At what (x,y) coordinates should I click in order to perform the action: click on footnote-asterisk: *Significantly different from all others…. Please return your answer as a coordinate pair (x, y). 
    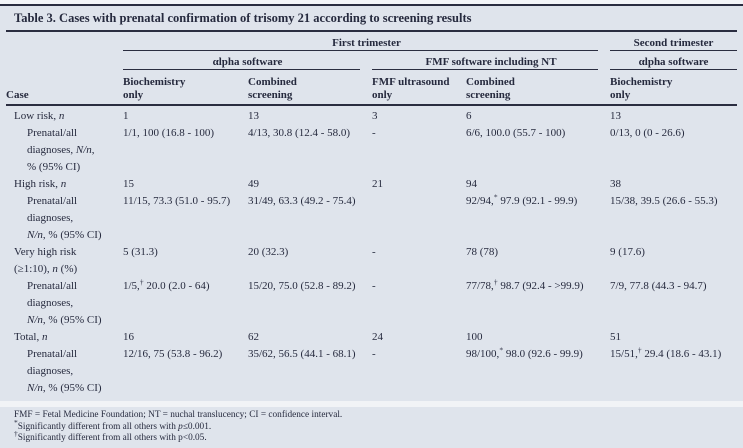
    Looking at the image, I should click on (113, 424).